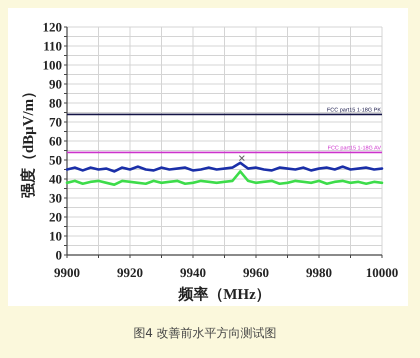  I want to click on y-tick-label: 30, so click(55, 198).